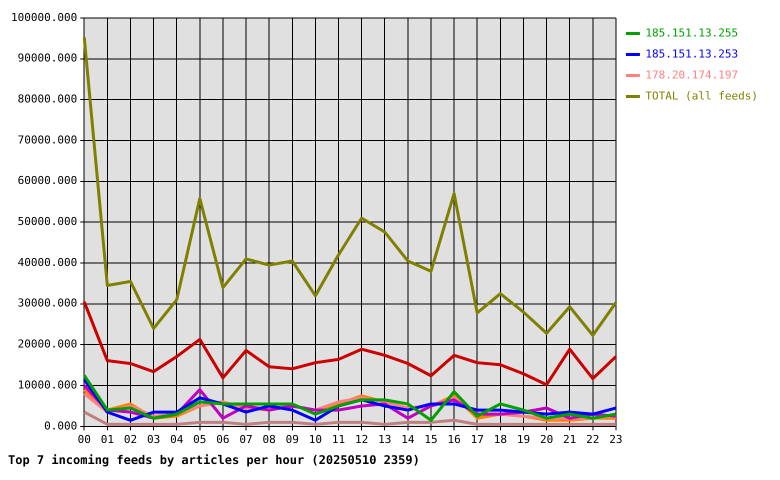 The width and height of the screenshot is (780, 480). I want to click on x-tick-label: 21, so click(569, 439).